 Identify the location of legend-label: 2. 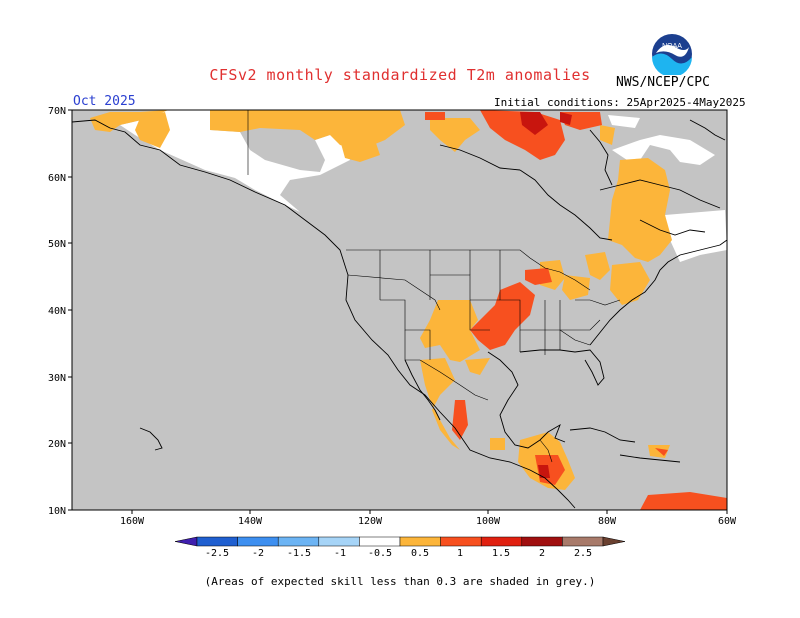
(542, 553).